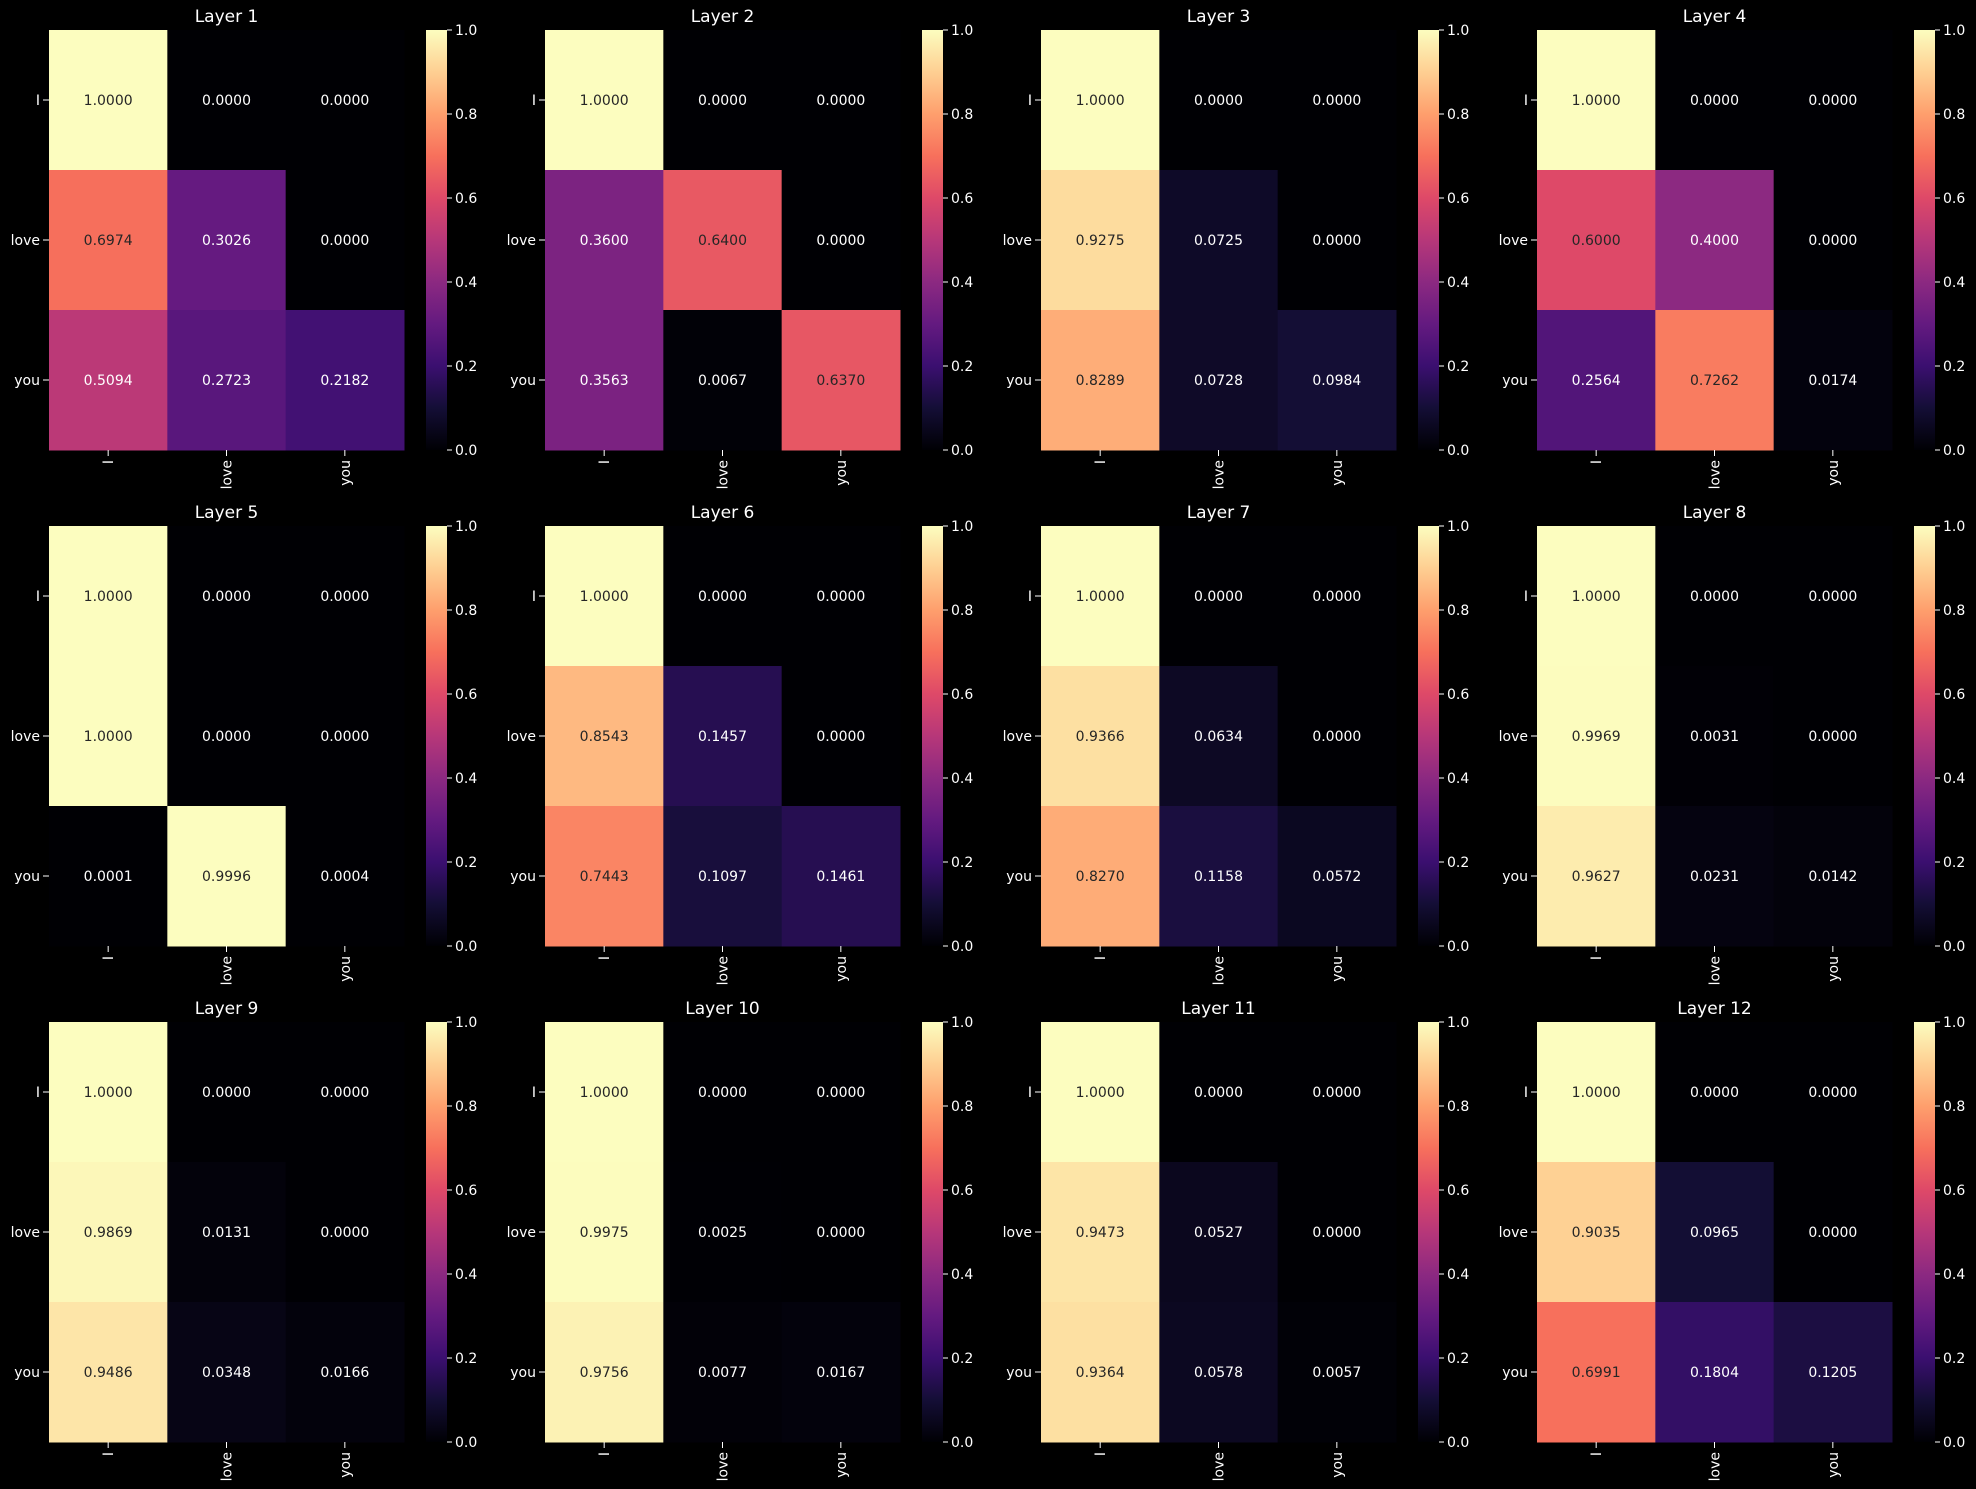 The image size is (1976, 1489). What do you see at coordinates (840, 877) in the screenshot?
I see `cell-value-label: 0.1461` at bounding box center [840, 877].